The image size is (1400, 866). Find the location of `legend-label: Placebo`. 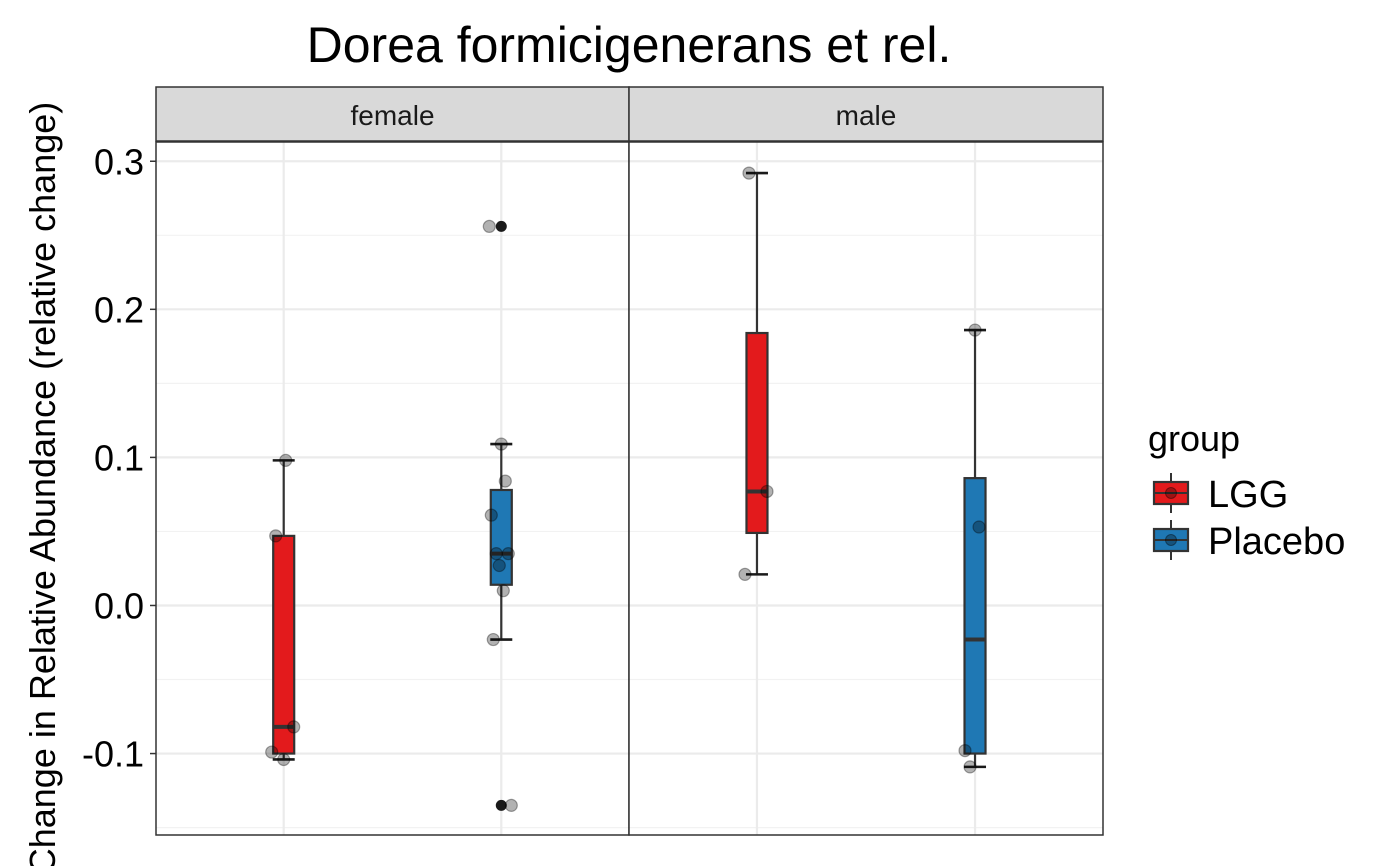

legend-label: Placebo is located at coordinates (1276, 542).